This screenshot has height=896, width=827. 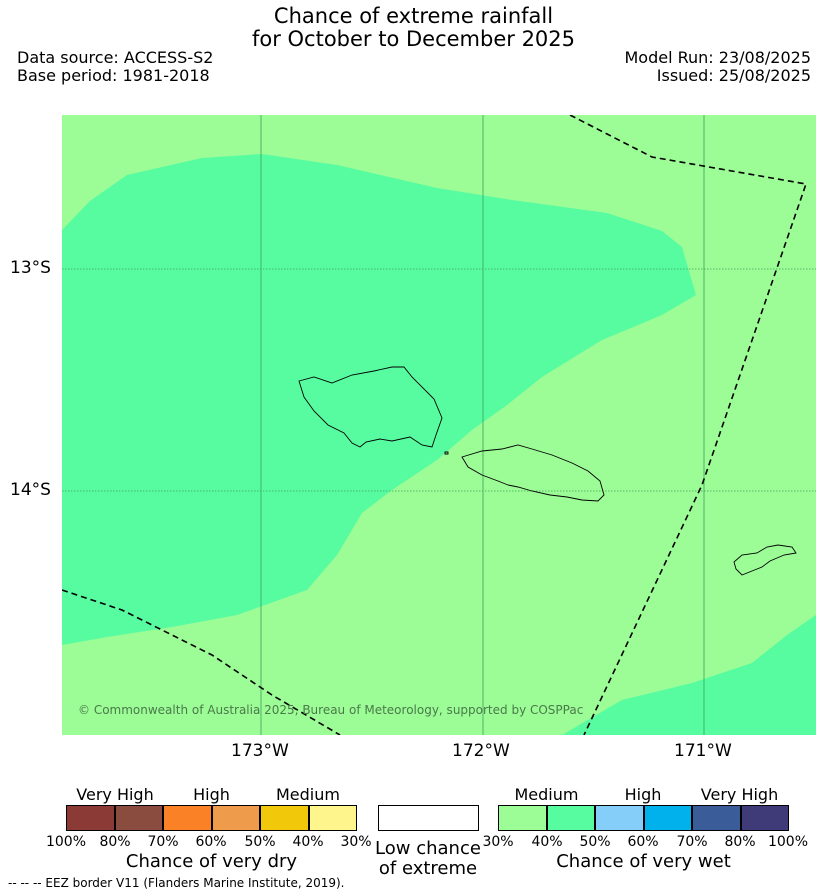 What do you see at coordinates (718, 57) in the screenshot?
I see `model-run-label: Model Run: 23/08/2025` at bounding box center [718, 57].